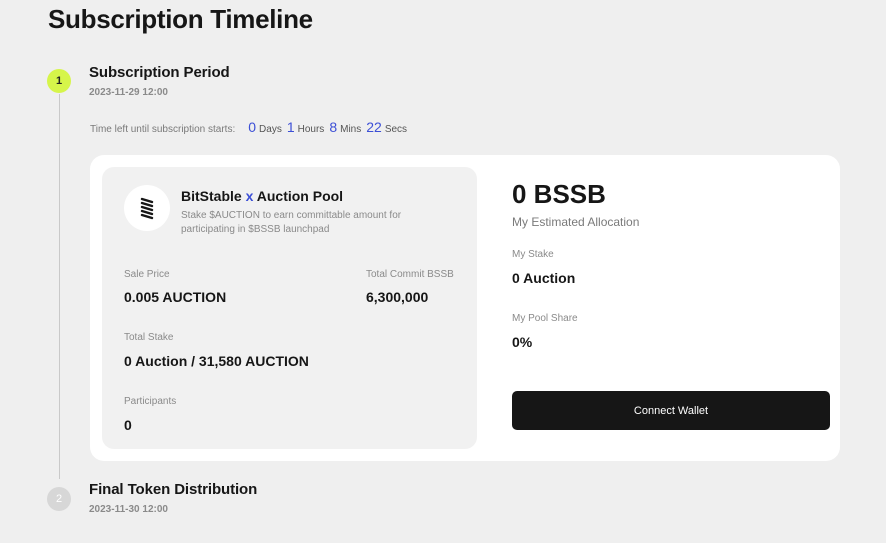 This screenshot has width=886, height=543. I want to click on countdown-days-unit: Days, so click(270, 129).